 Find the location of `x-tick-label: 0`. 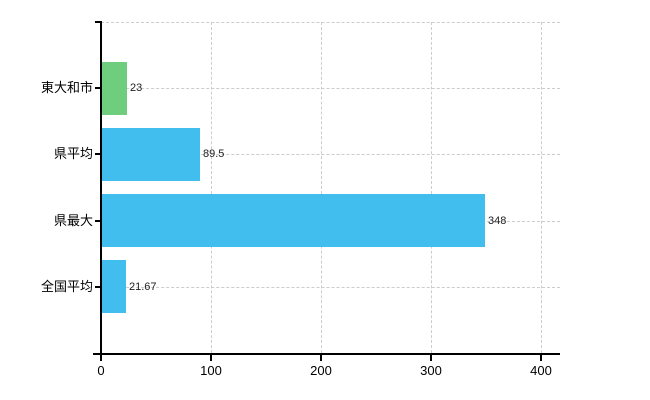

x-tick-label: 0 is located at coordinates (101, 370).